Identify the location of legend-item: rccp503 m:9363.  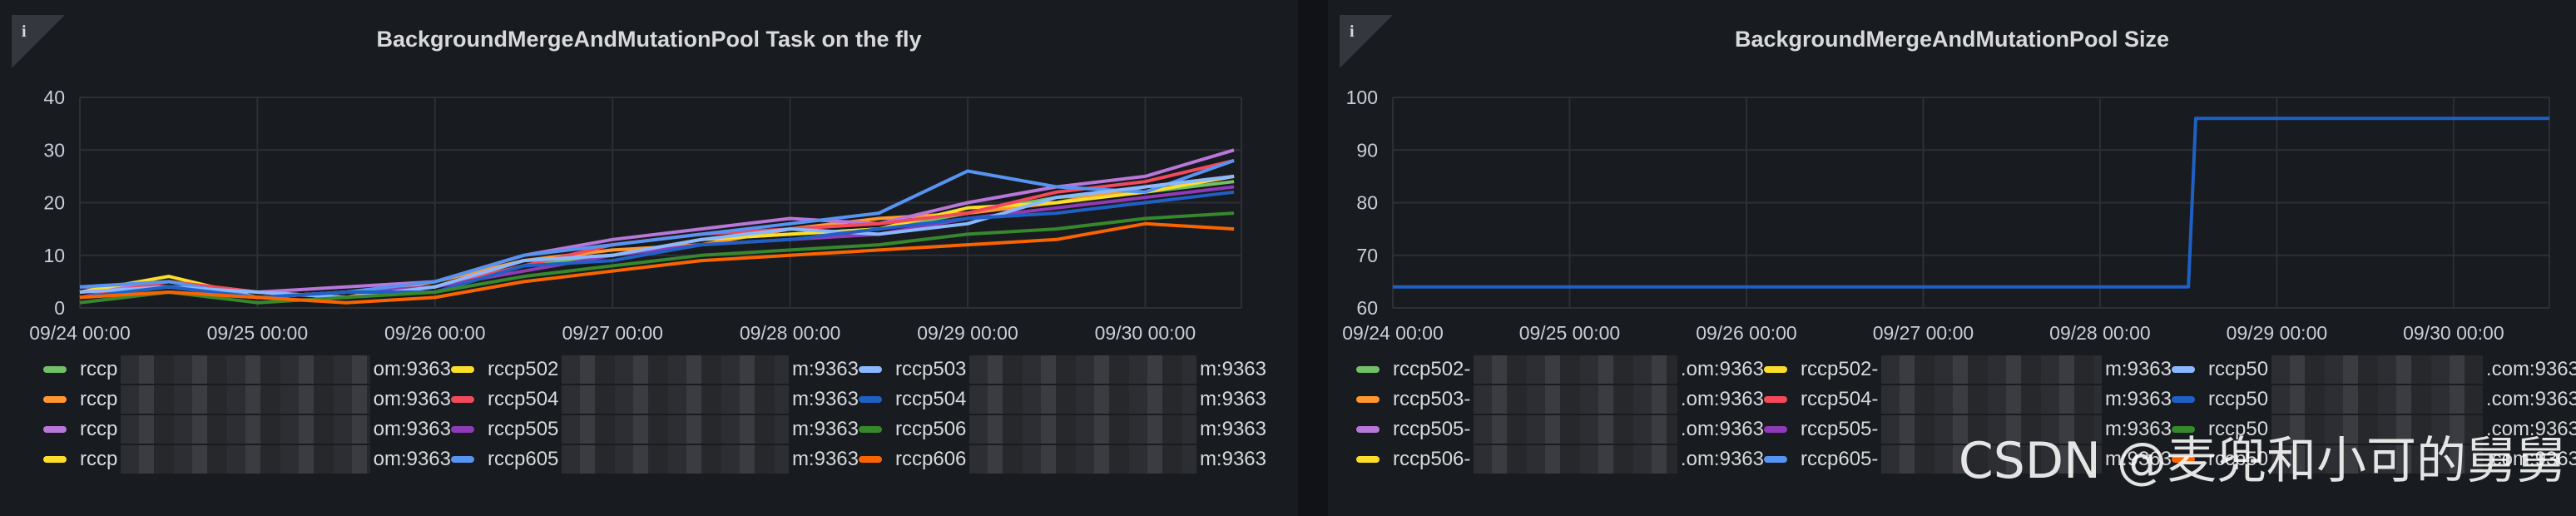
(1062, 370).